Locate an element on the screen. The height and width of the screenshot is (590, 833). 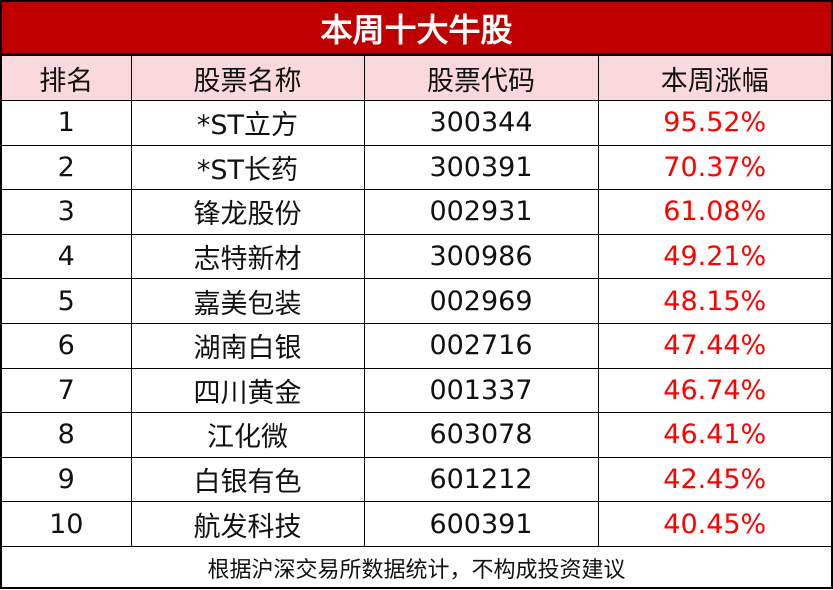
table-row: 9 白银有色 601212 42.45% is located at coordinates (416, 479).